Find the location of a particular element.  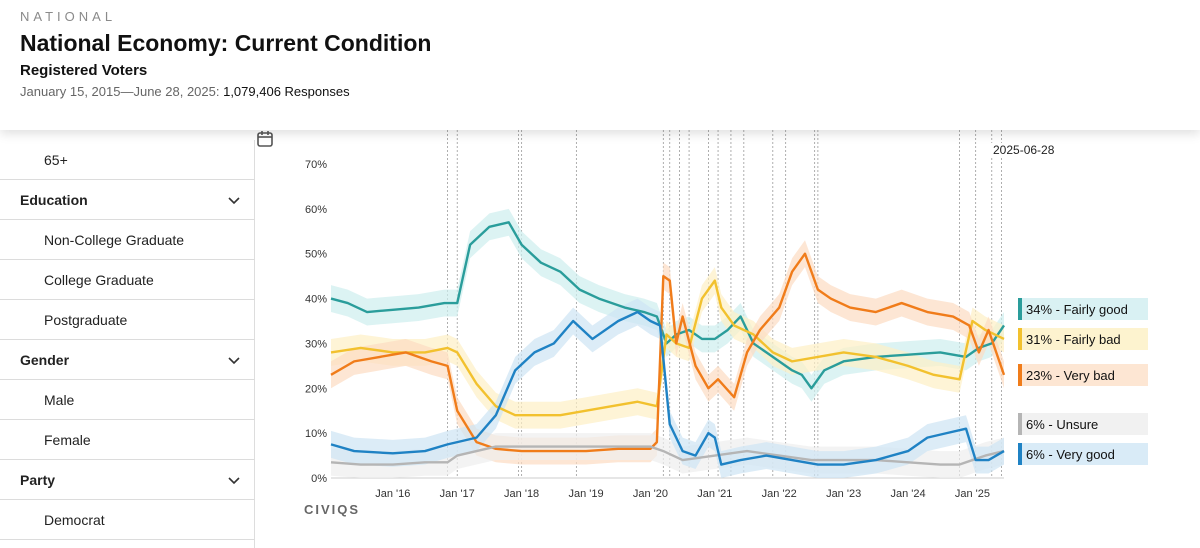

legend-item: 23% - Very bad is located at coordinates (1083, 375).